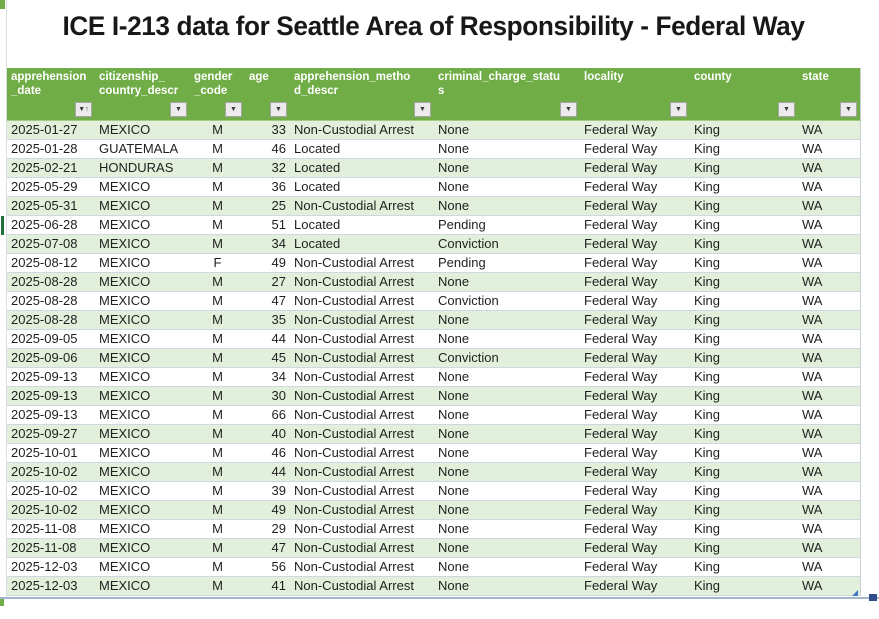  What do you see at coordinates (142, 94) in the screenshot?
I see `column-header-citizenship_country_descr: citizenship_ country_descr ▼` at bounding box center [142, 94].